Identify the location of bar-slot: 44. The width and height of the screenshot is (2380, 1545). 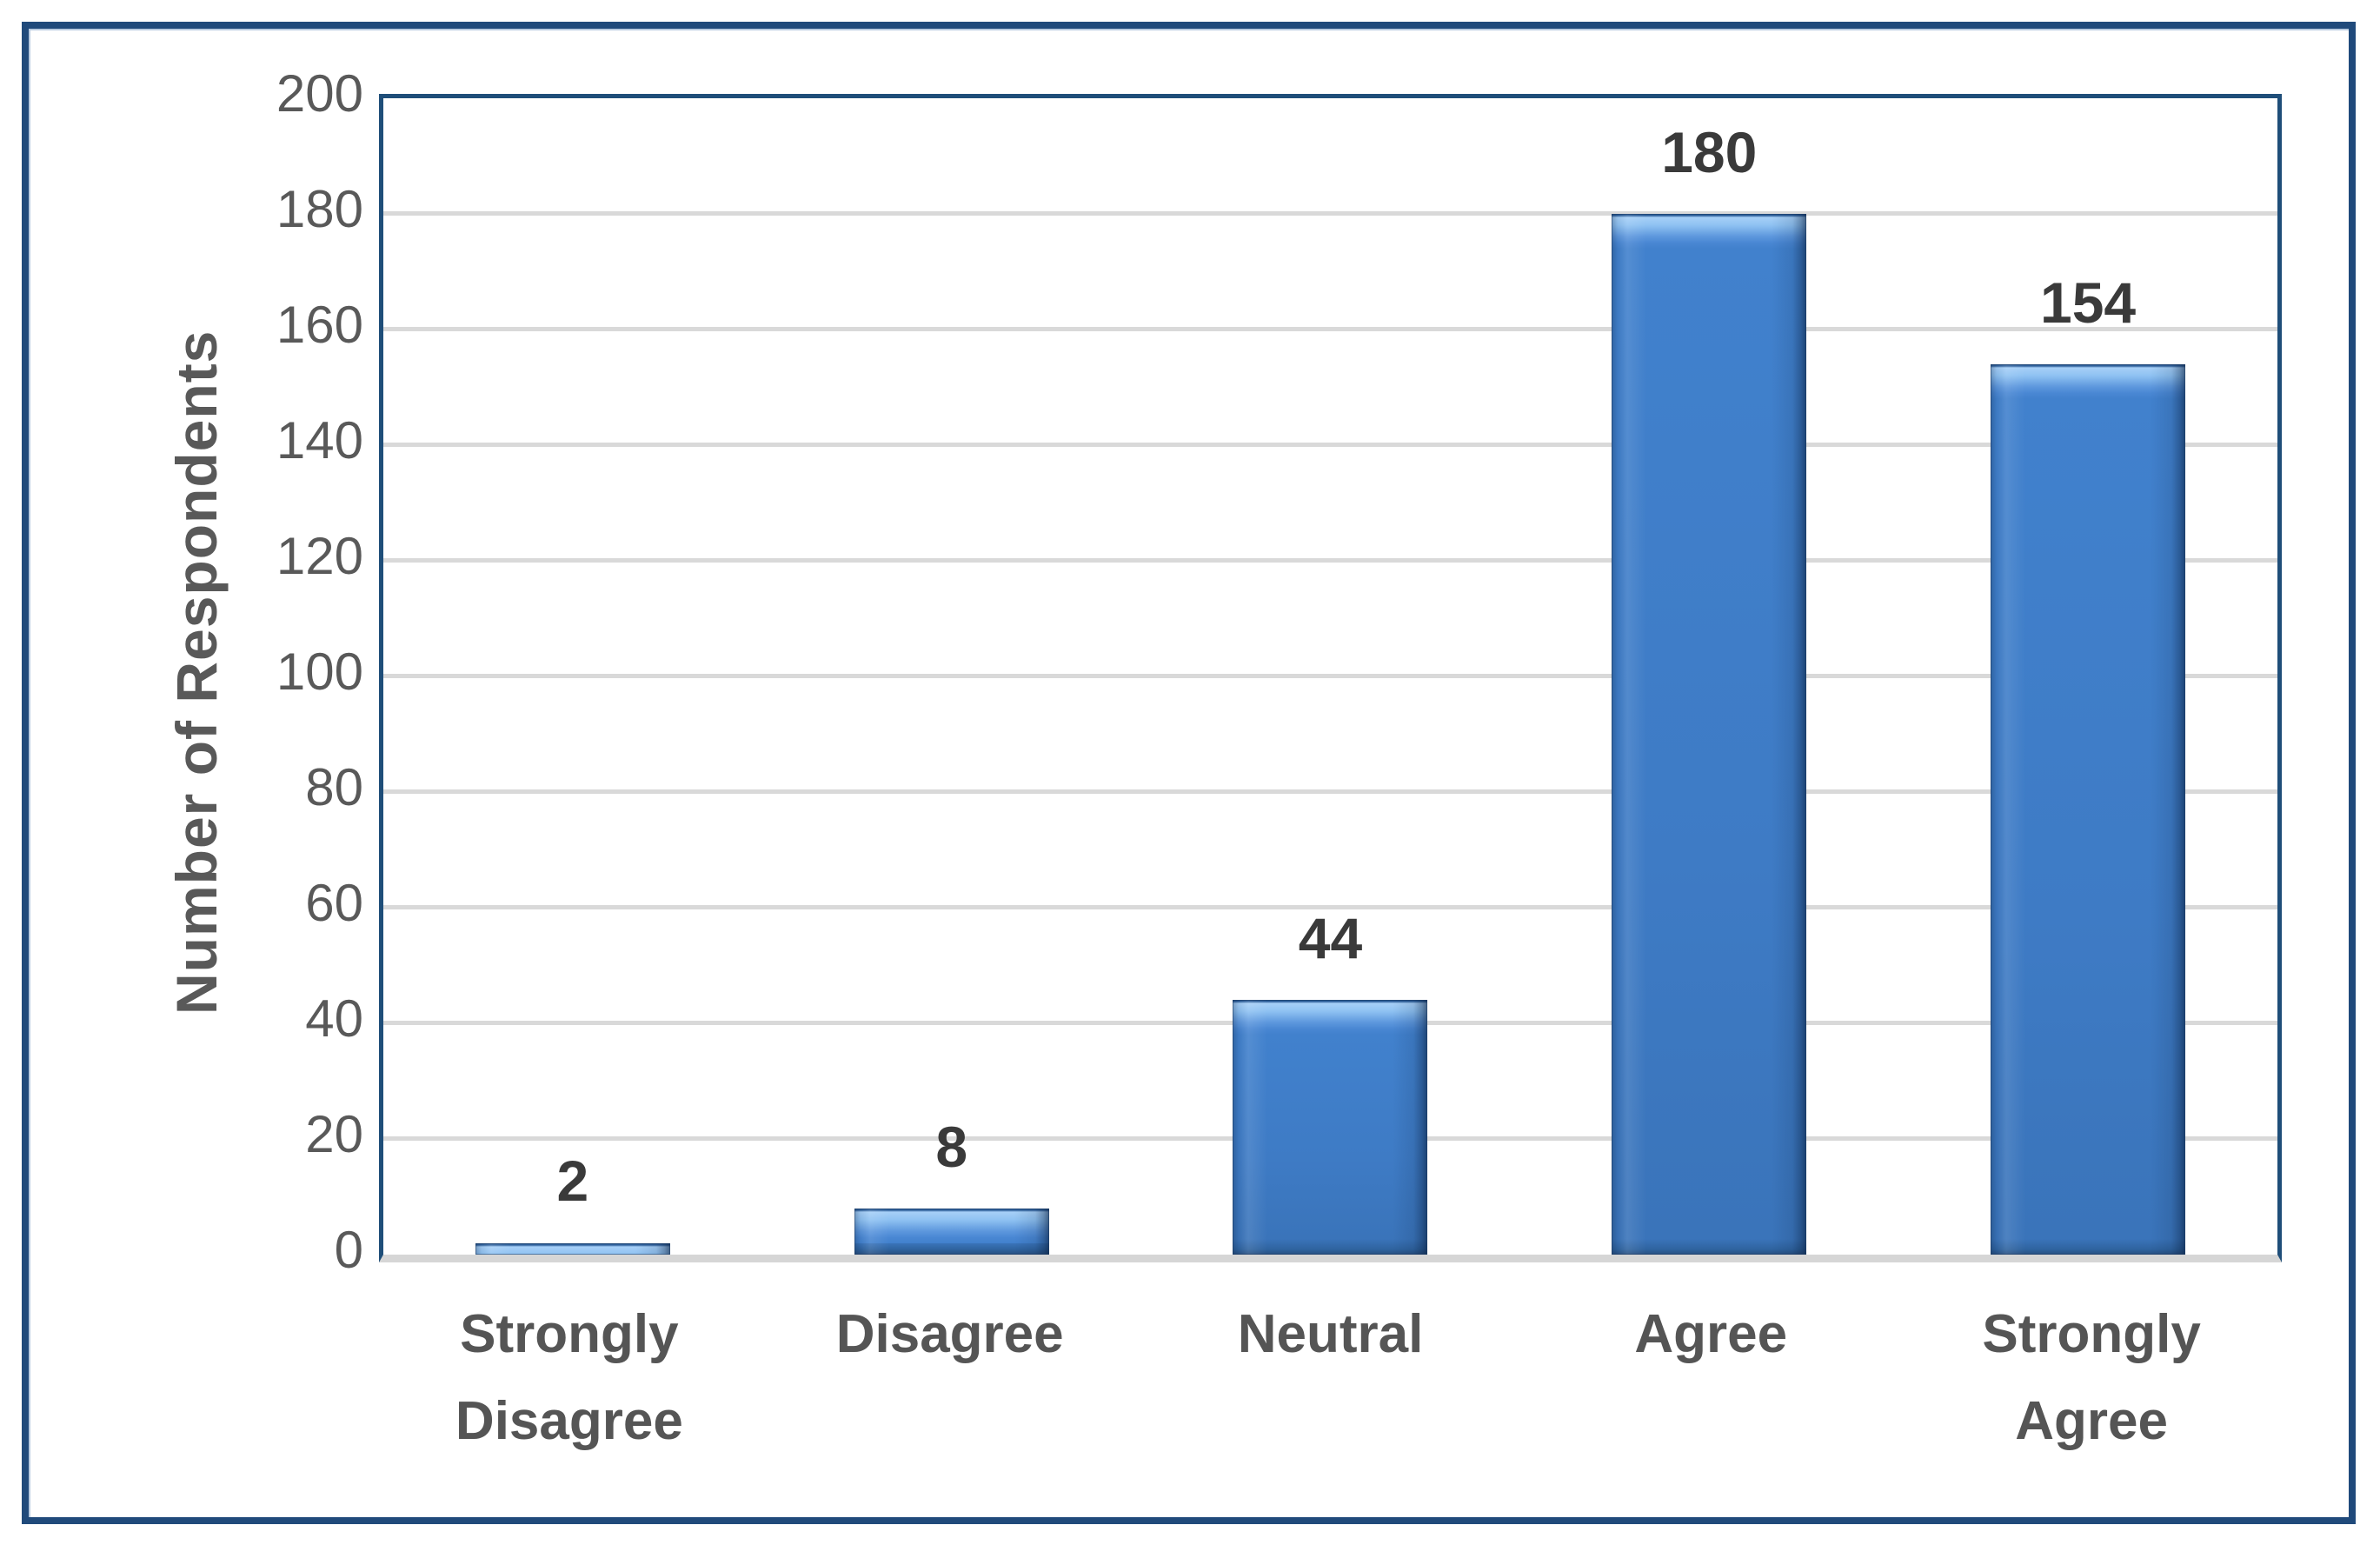
(1330, 676).